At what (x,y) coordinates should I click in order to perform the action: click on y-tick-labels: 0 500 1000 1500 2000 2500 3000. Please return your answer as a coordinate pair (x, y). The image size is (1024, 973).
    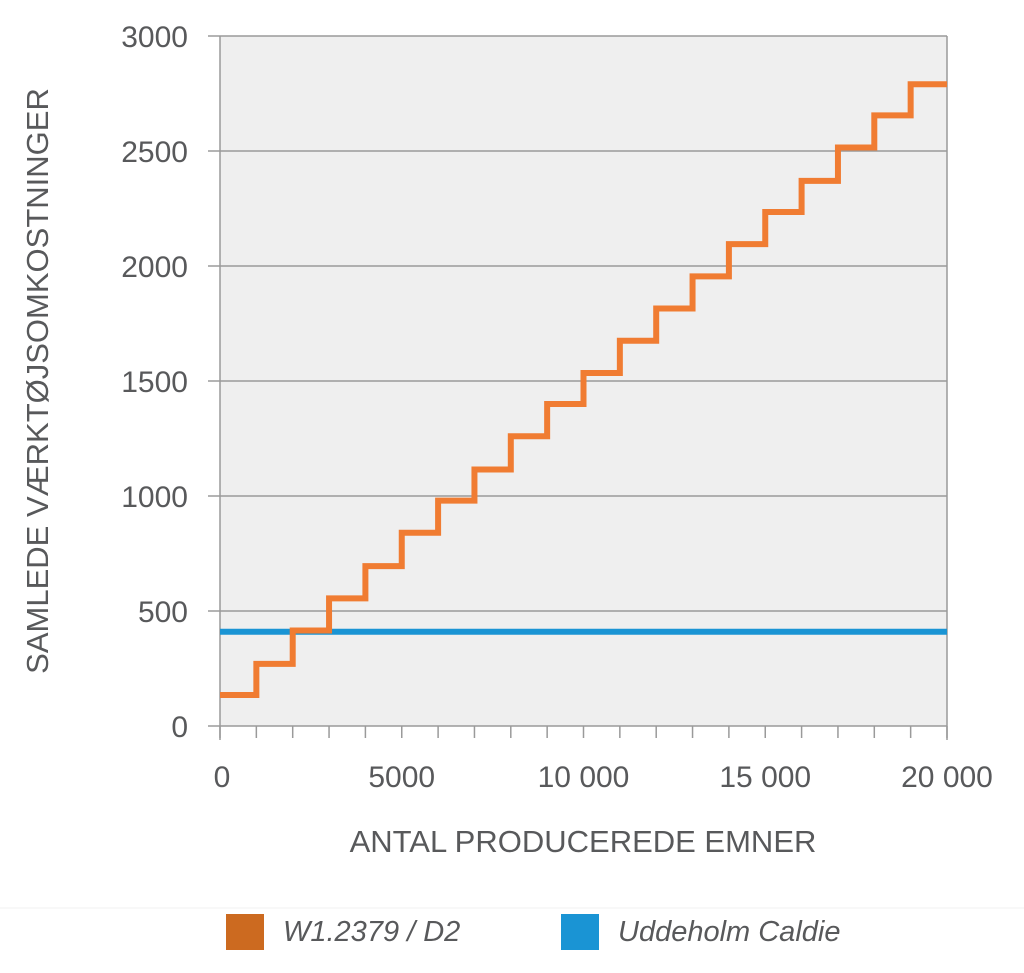
    Looking at the image, I should click on (154, 382).